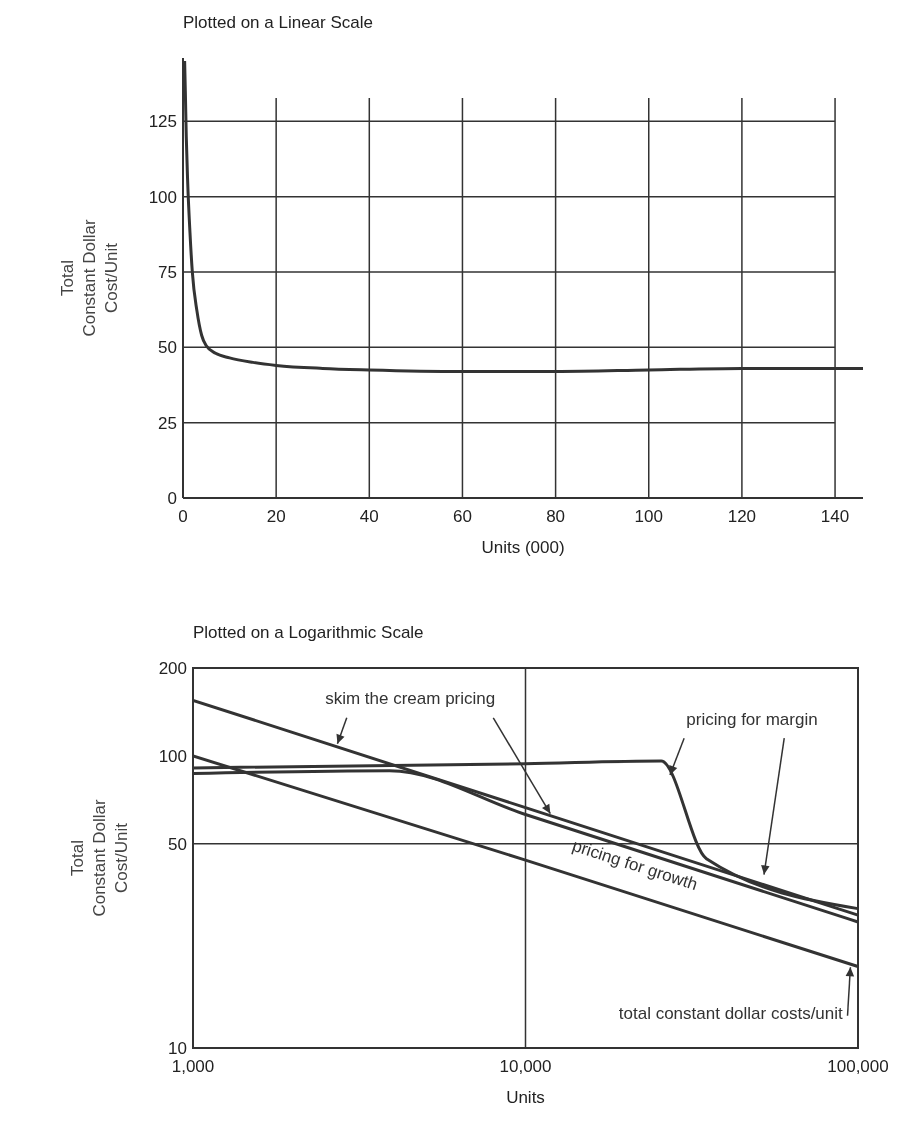 This screenshot has height=1136, width=899. Describe the element at coordinates (525, 1097) in the screenshot. I see `x-axis-title: Units` at that location.